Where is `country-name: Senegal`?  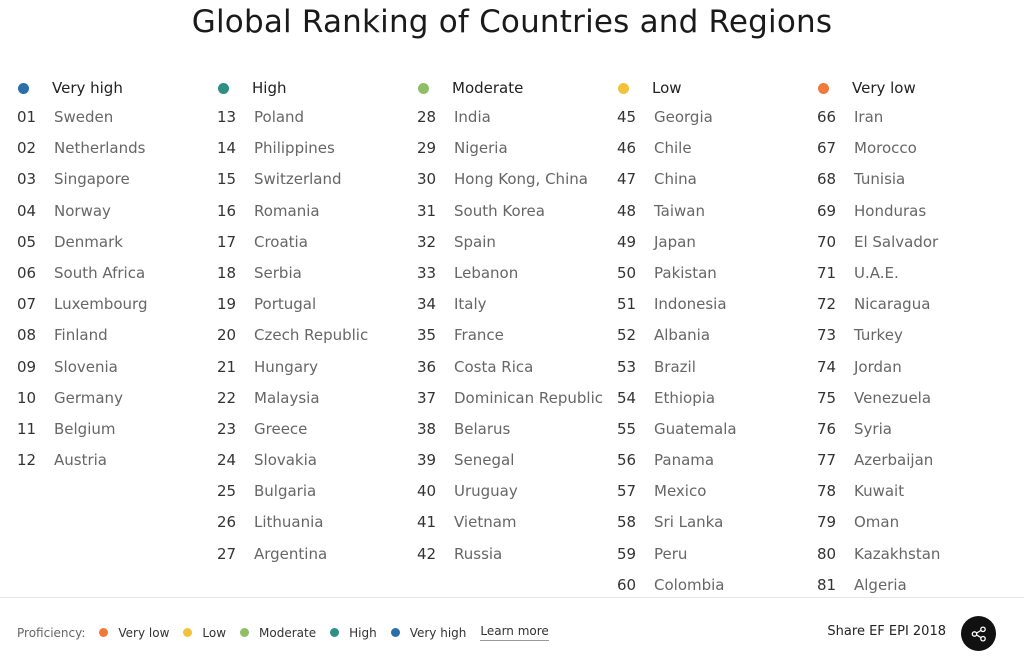
country-name: Senegal is located at coordinates (484, 460).